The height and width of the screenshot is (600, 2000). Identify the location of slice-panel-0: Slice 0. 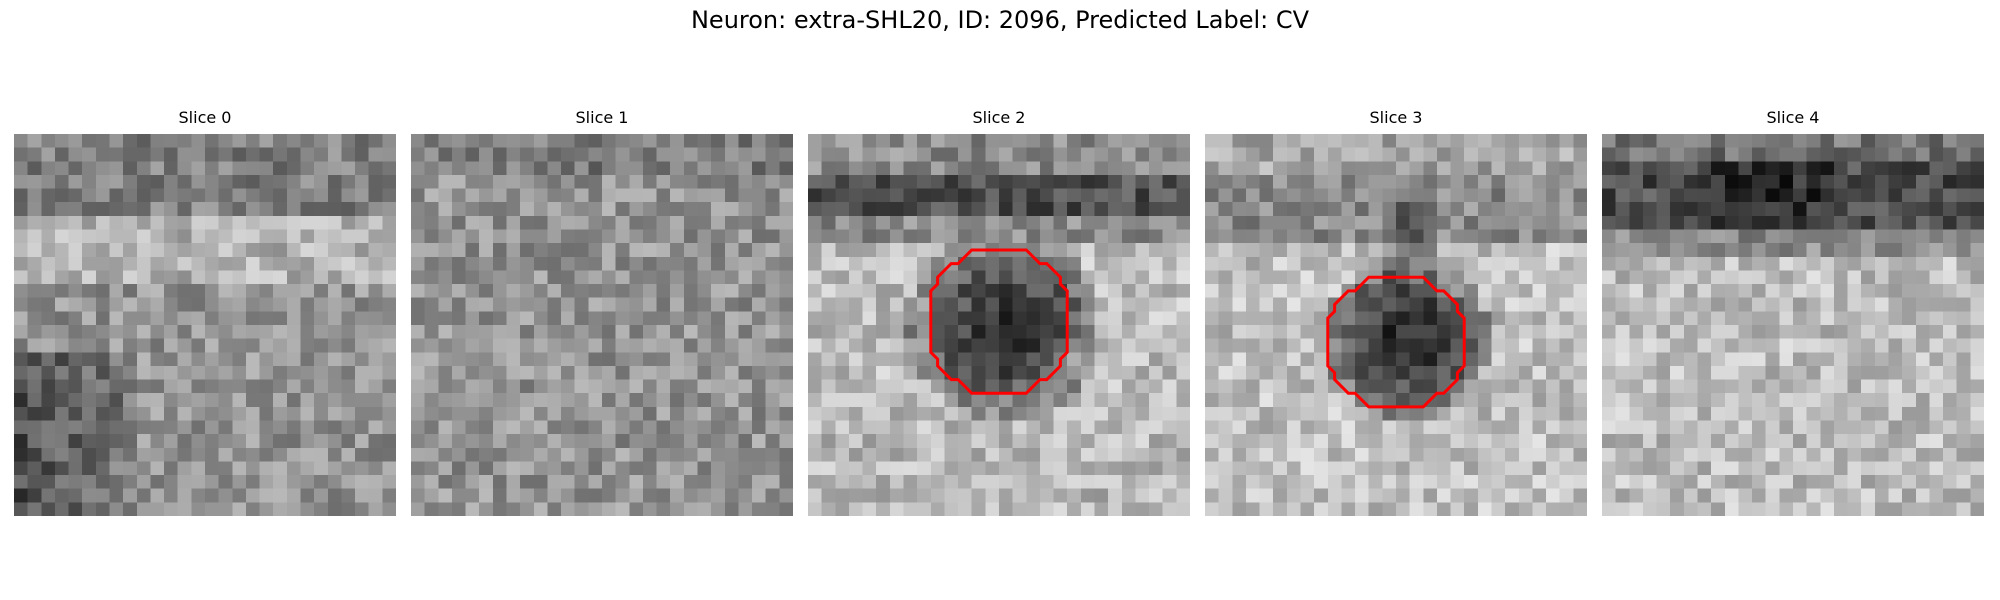
(205, 313).